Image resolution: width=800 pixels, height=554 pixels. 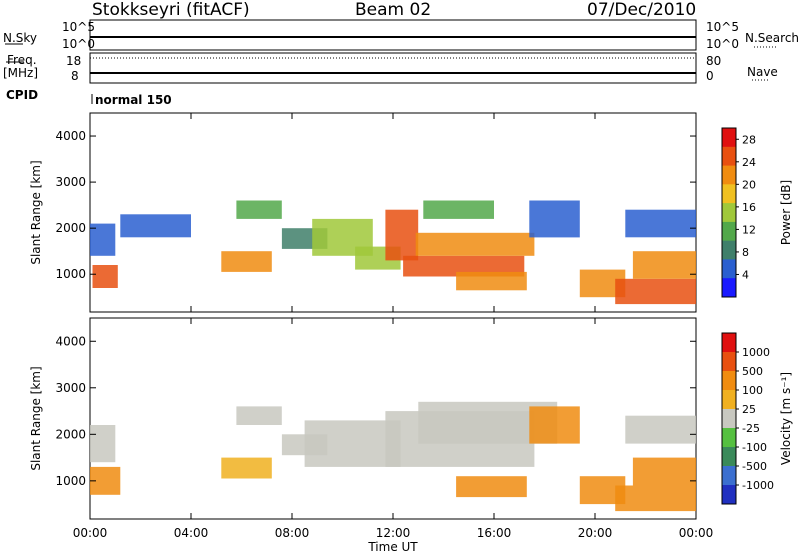 I want to click on freq-top-label: 18, so click(x=74, y=61).